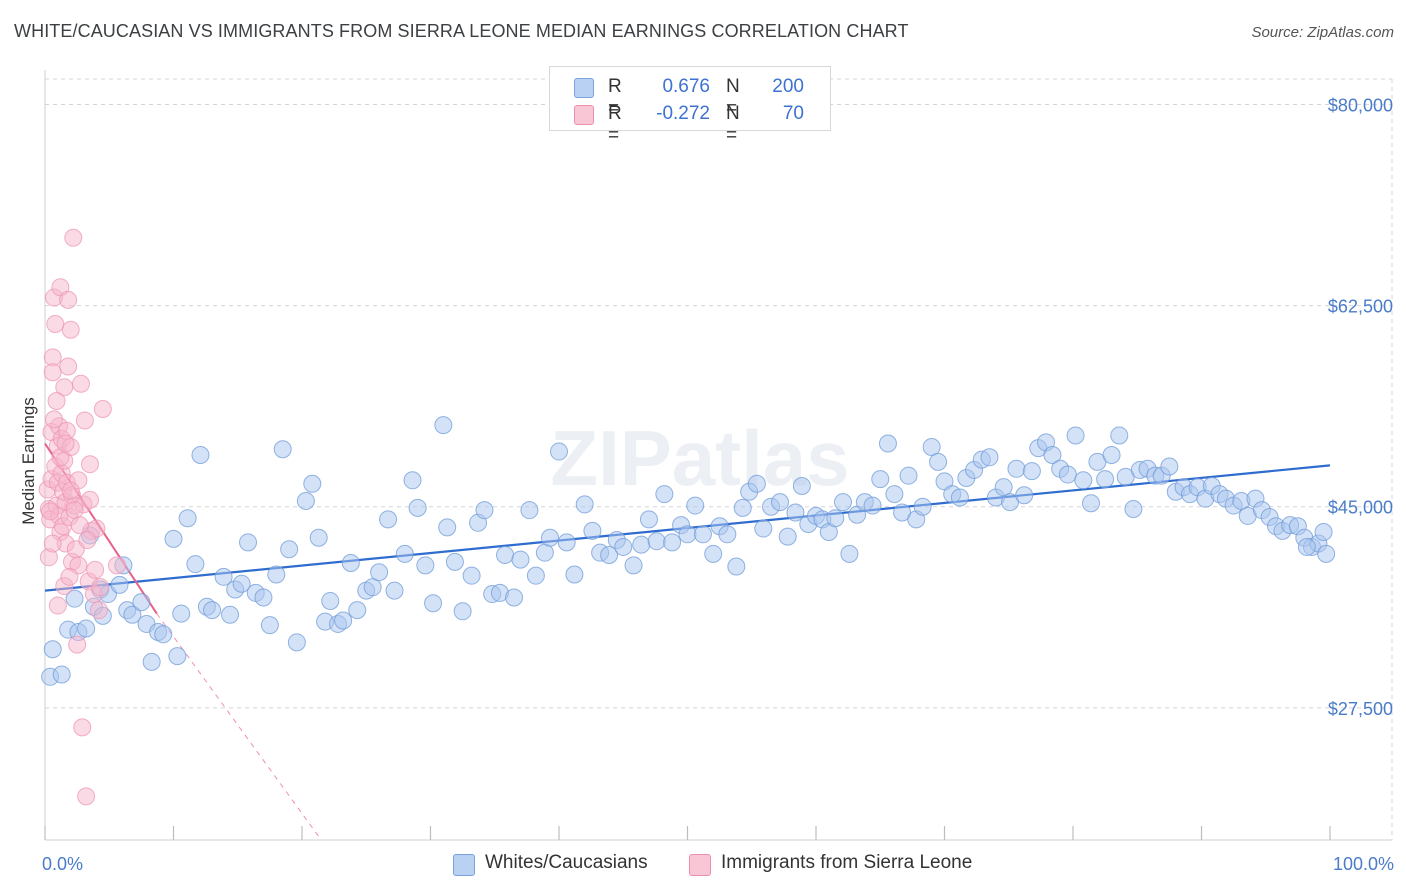  What do you see at coordinates (686, 86) in the screenshot?
I see `legend-r-value: 0.676` at bounding box center [686, 86].